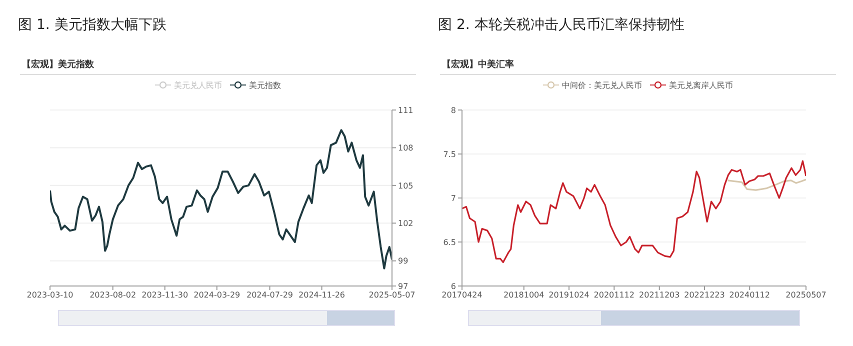 This screenshot has width=853, height=346. I want to click on x-tick-label: 2023-03-10, so click(50, 295).